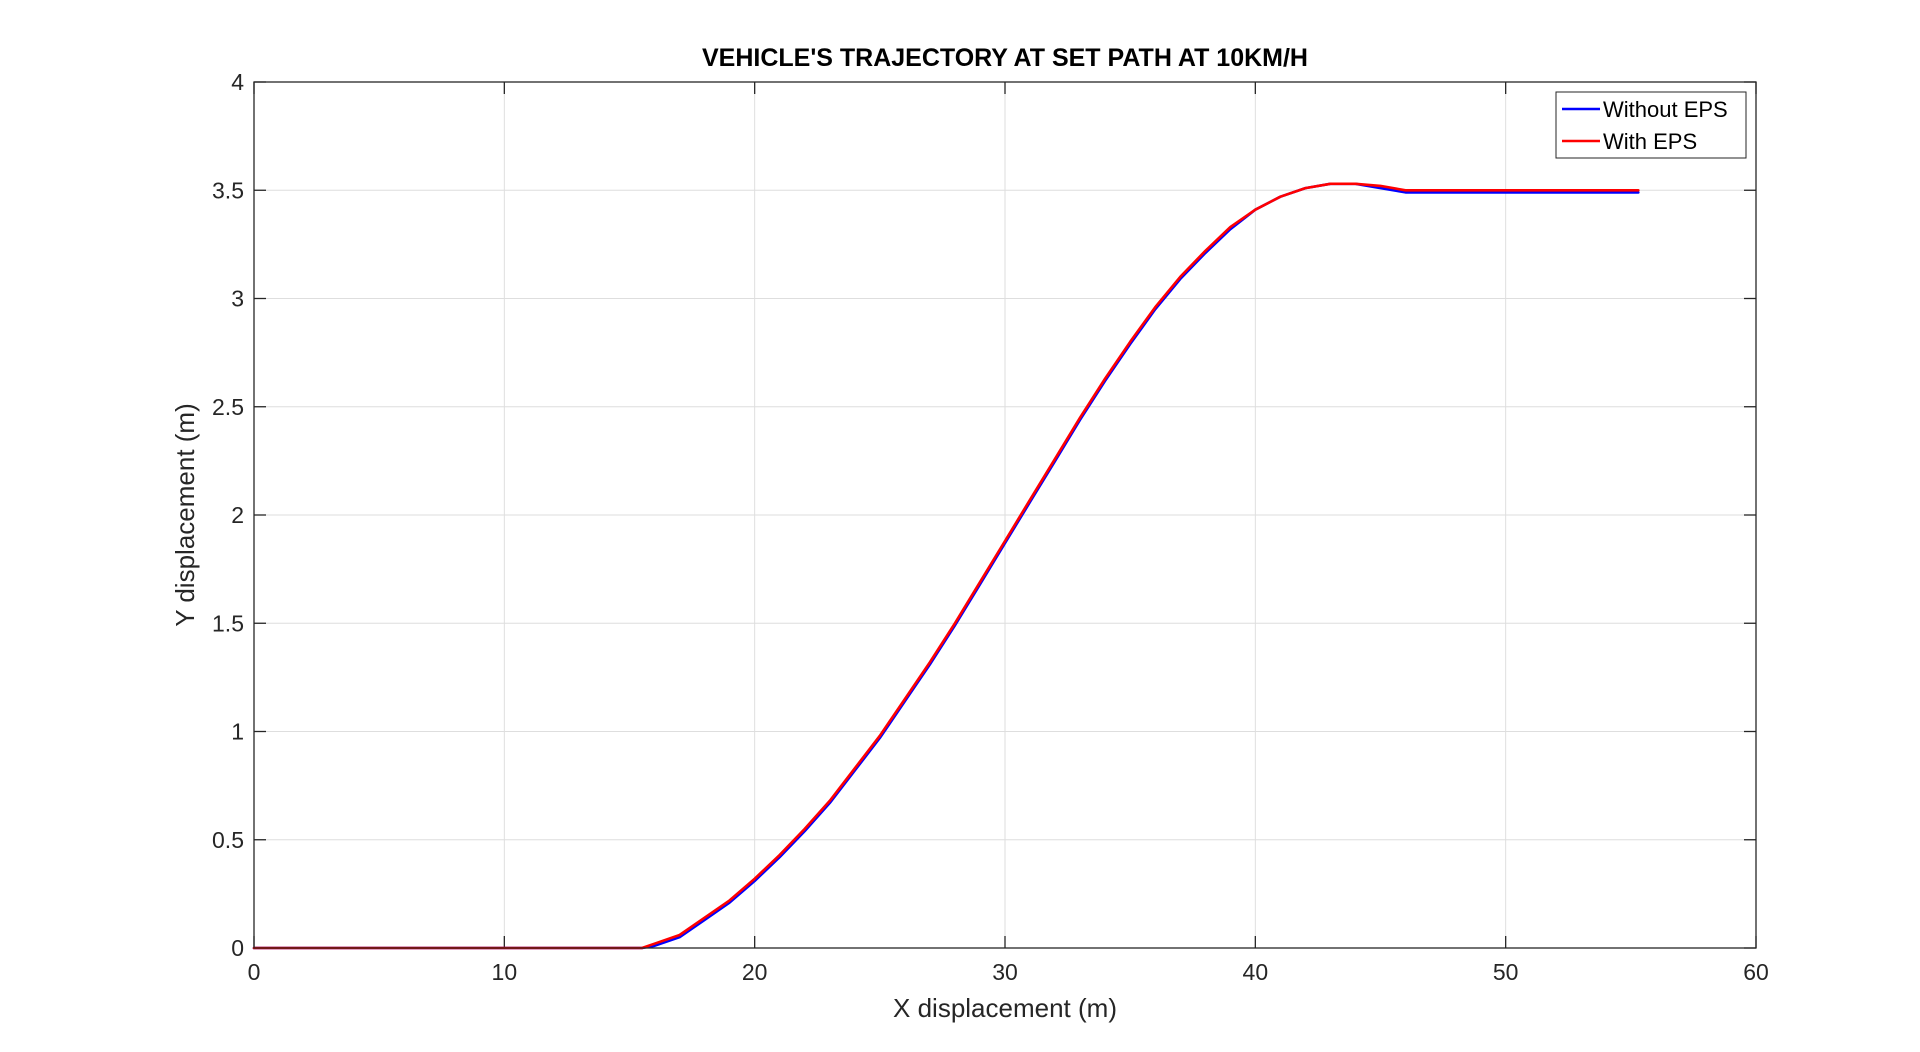 This screenshot has width=1920, height=1052. Describe the element at coordinates (237, 948) in the screenshot. I see `y-tick-label: 0` at that location.